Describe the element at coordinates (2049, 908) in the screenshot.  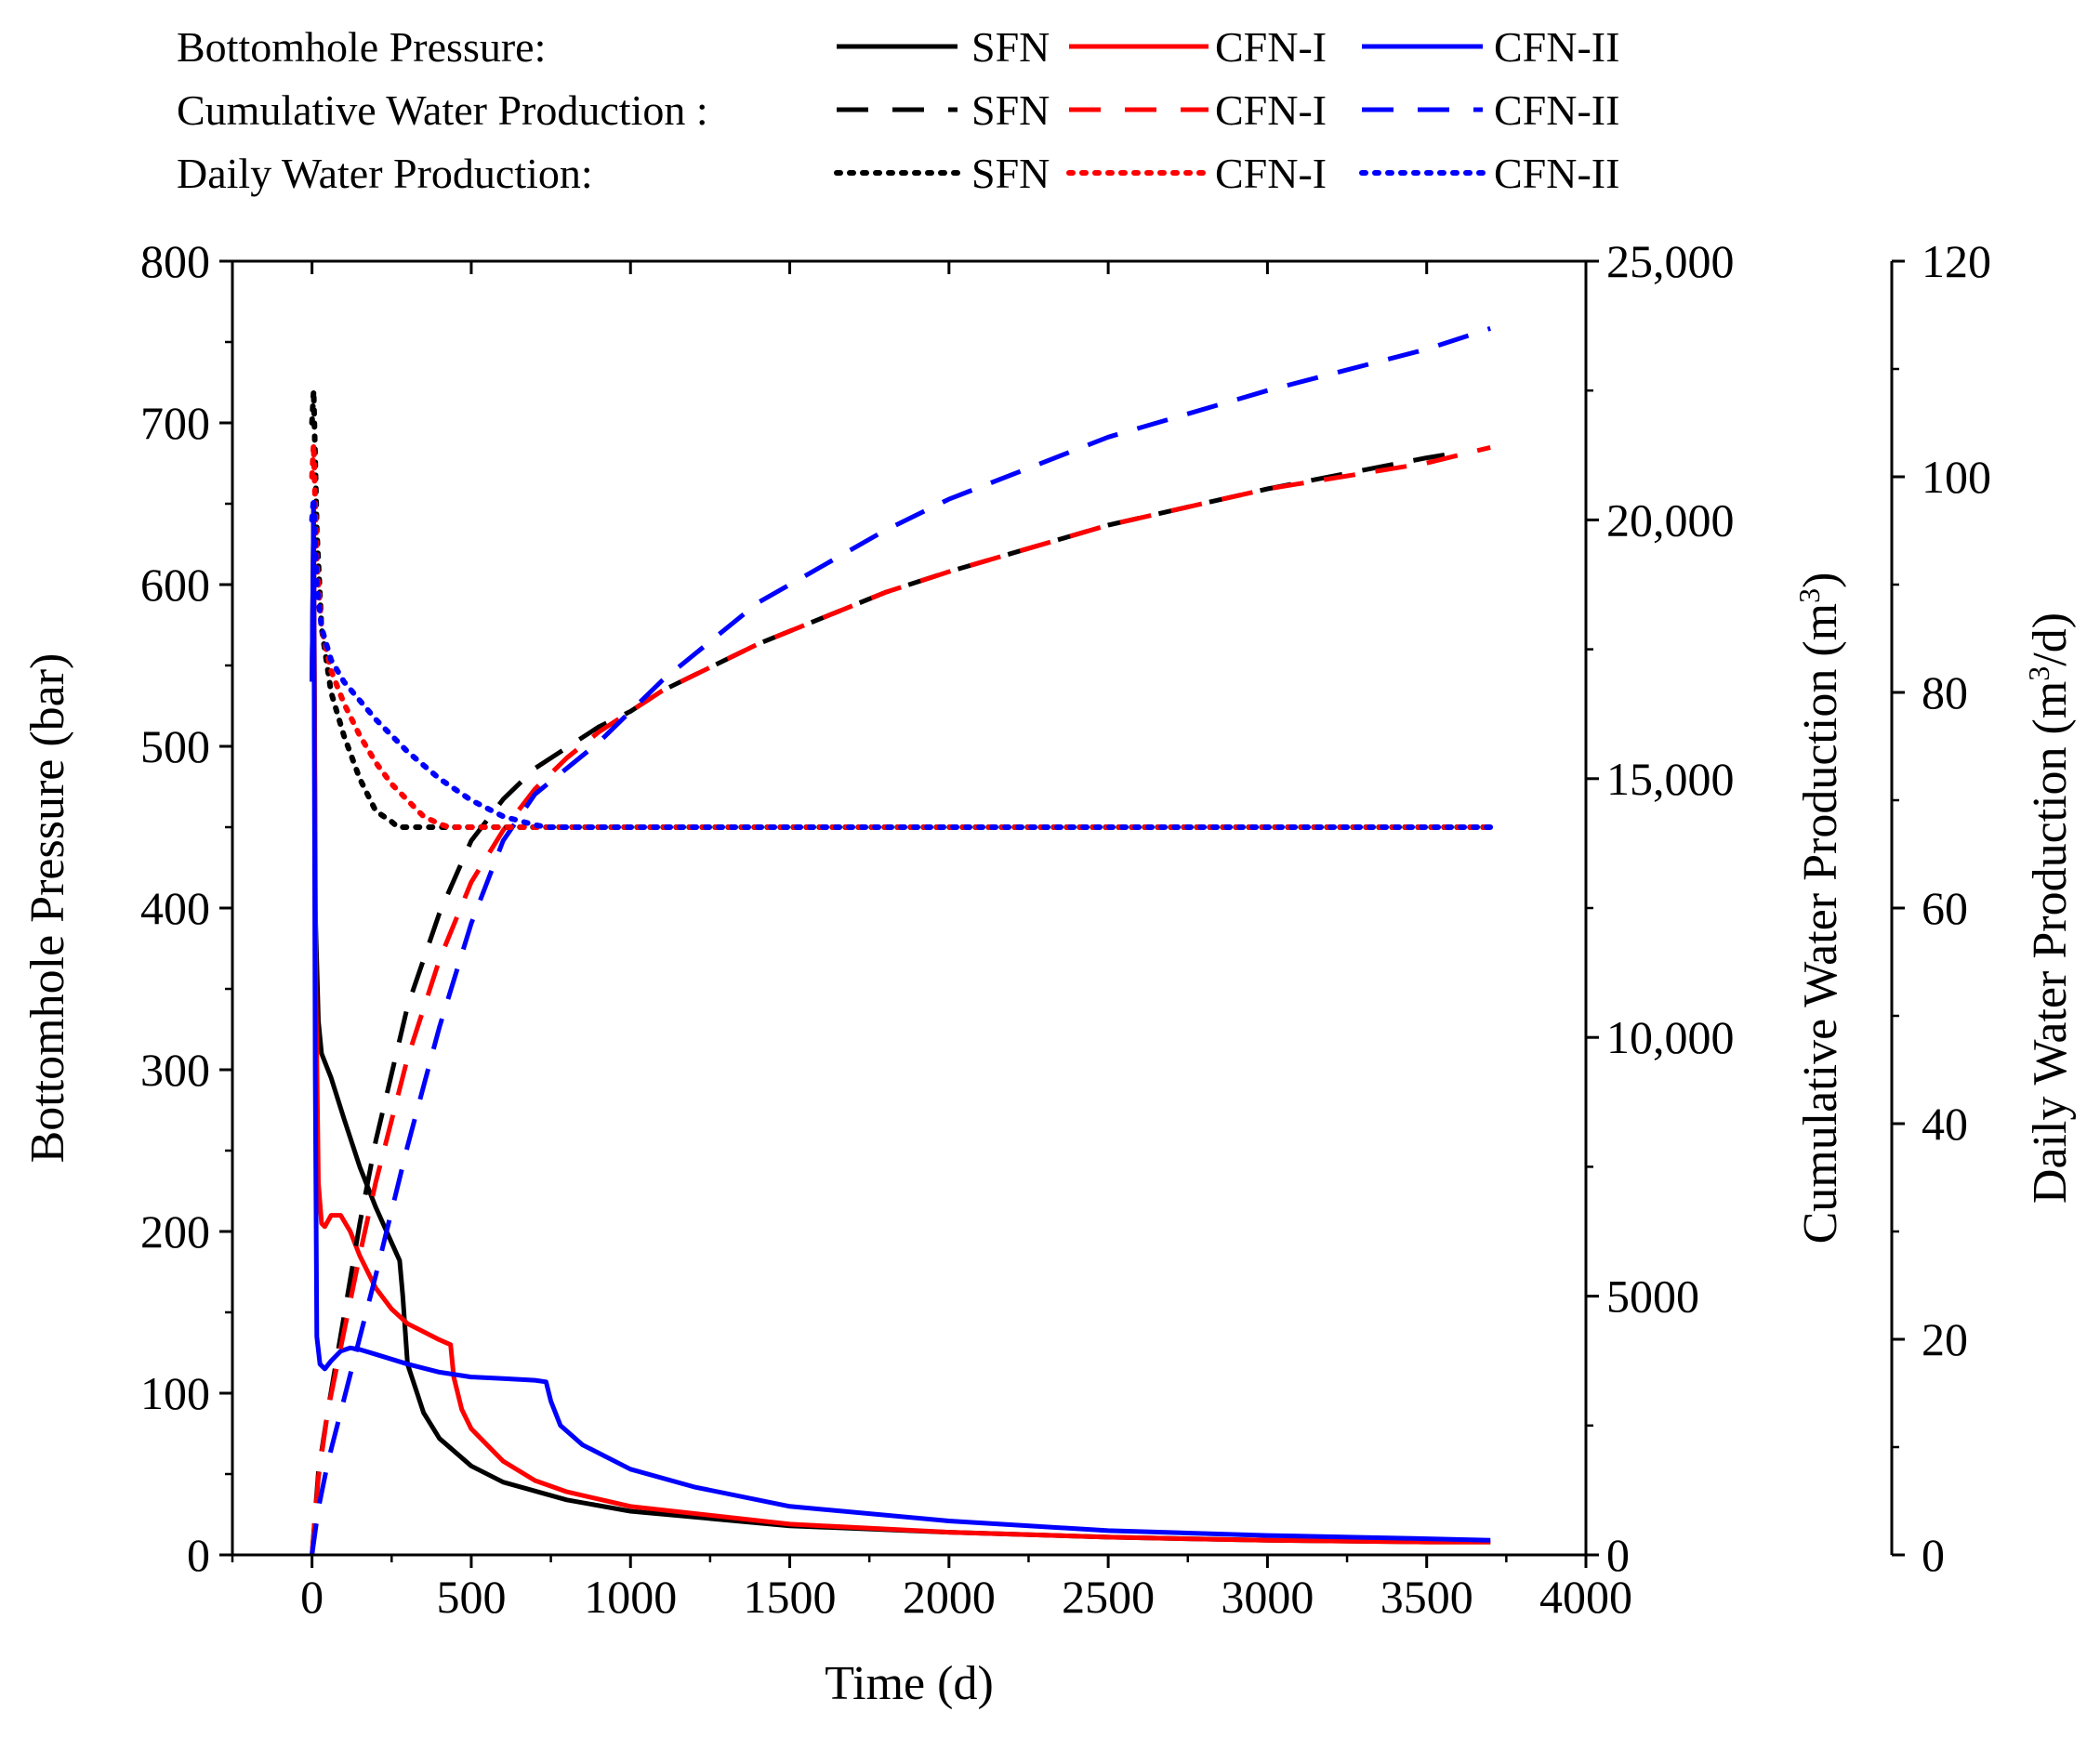
I see `y-right2-axis-title: Daily Water Production (m3/d)` at that location.